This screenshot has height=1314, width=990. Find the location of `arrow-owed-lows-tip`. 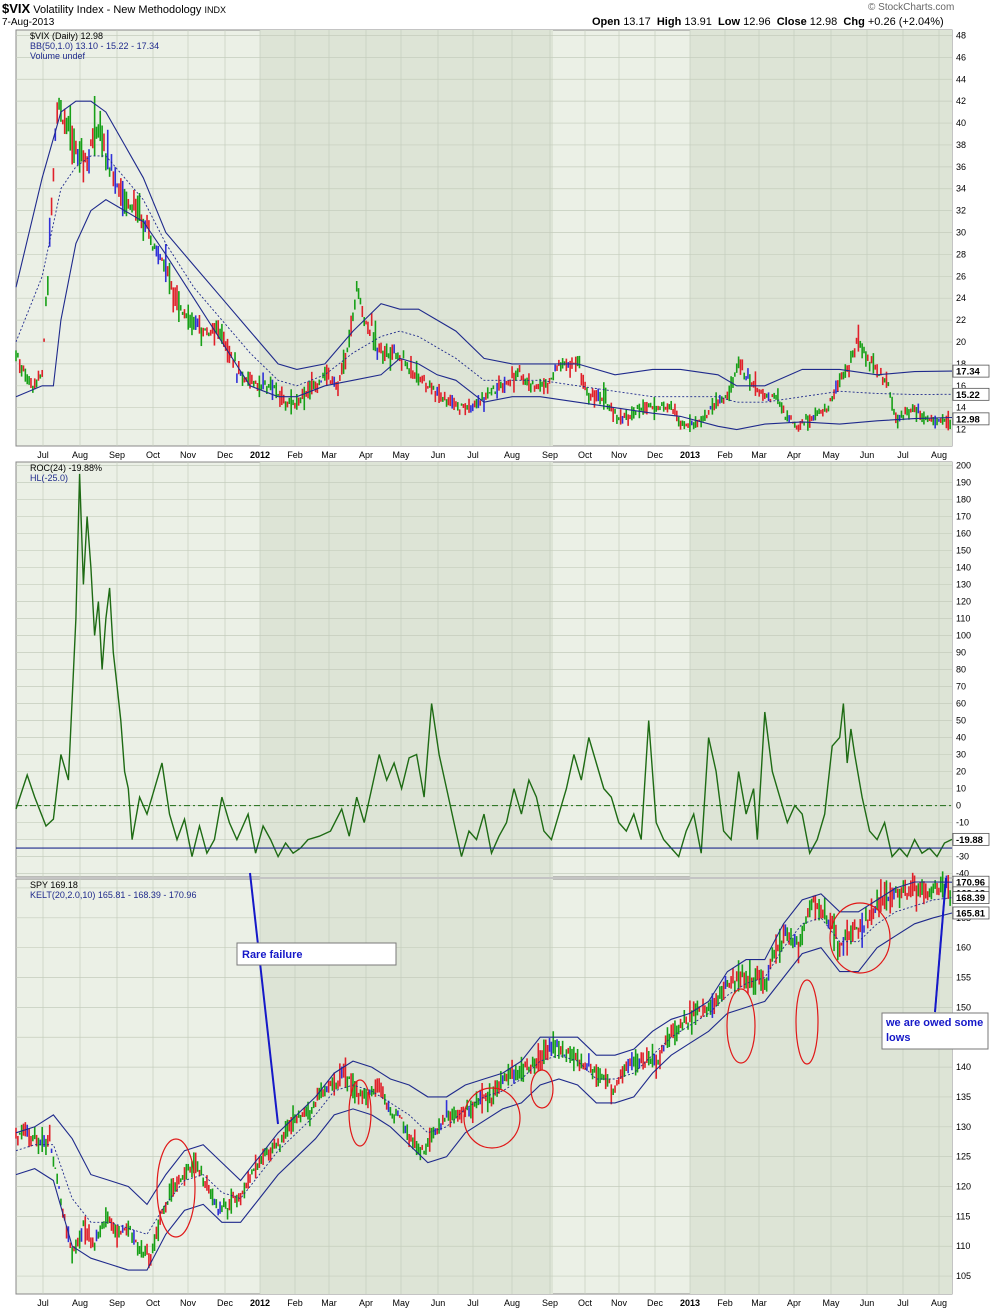

arrow-owed-lows-tip is located at coordinates (939, 957).